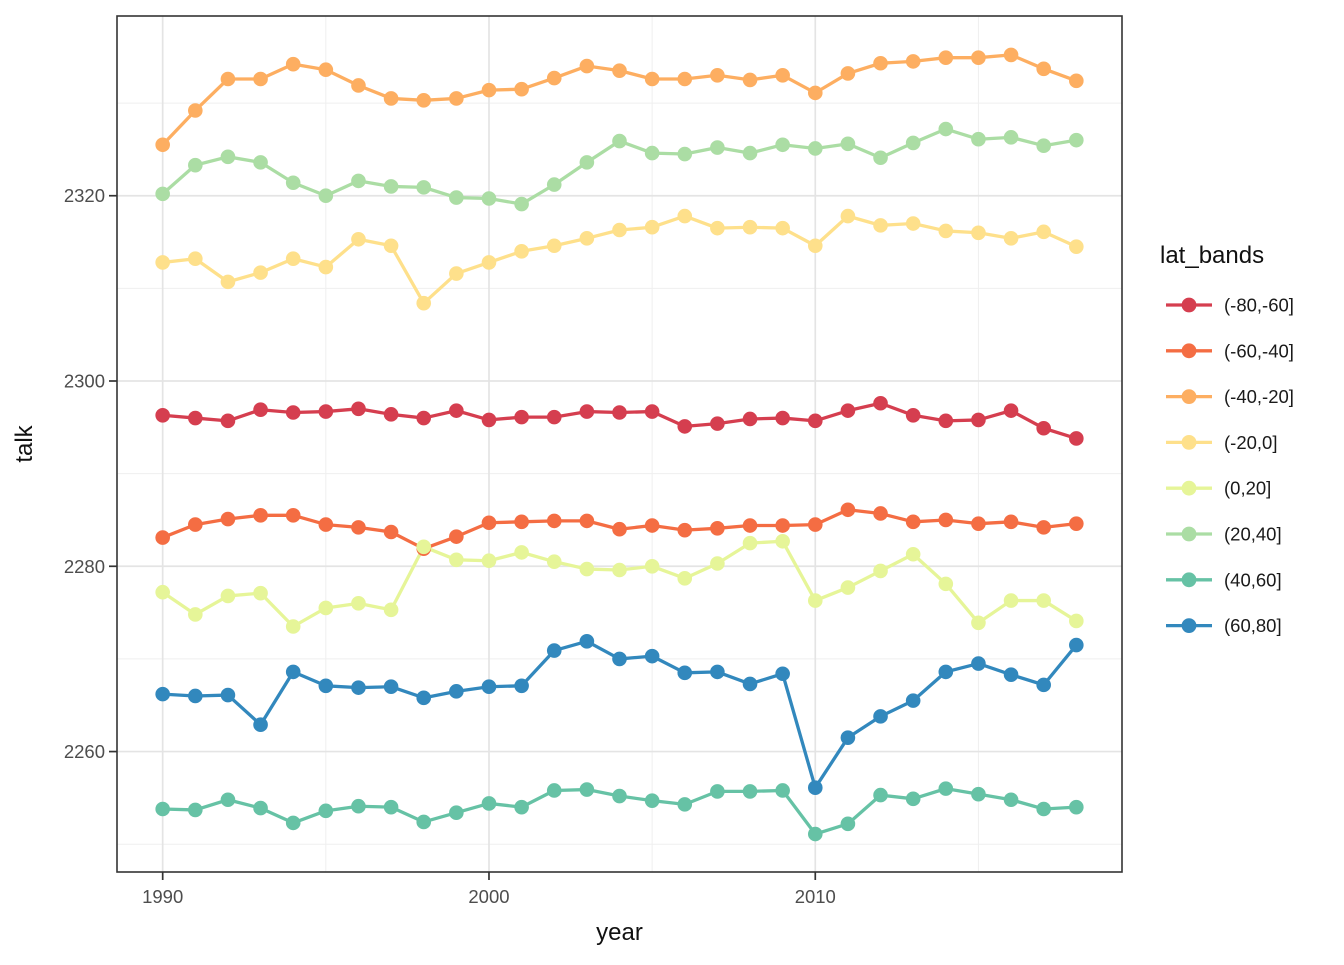  Describe the element at coordinates (84, 566) in the screenshot. I see `y-tick-label: 2280` at that location.